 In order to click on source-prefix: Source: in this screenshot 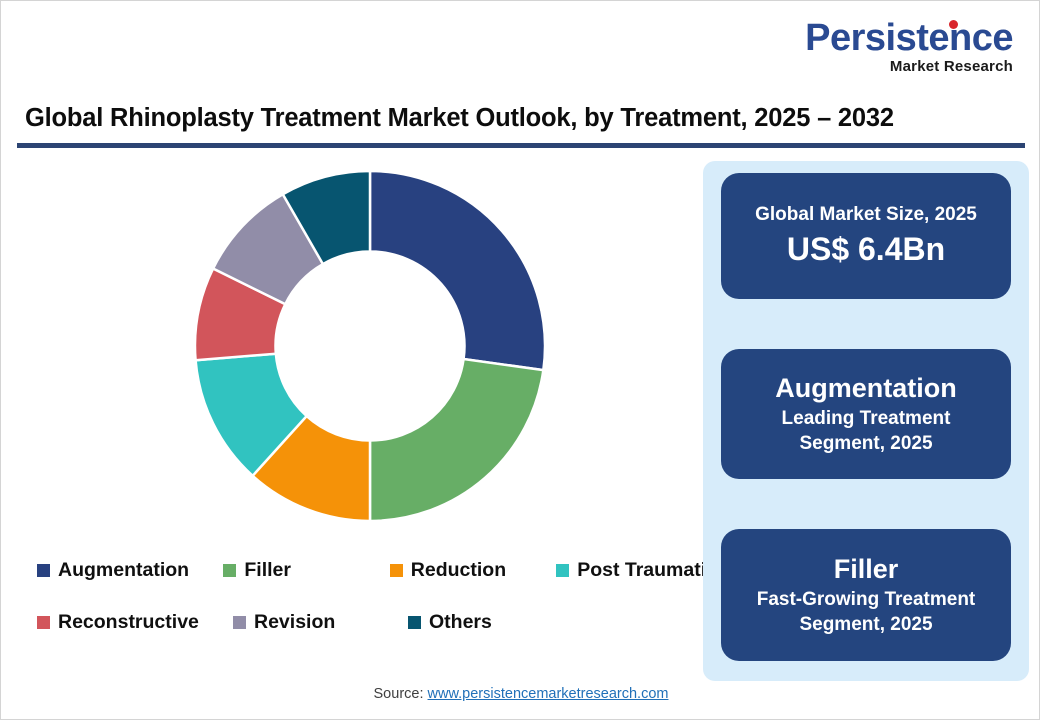, I will do `click(398, 694)`.